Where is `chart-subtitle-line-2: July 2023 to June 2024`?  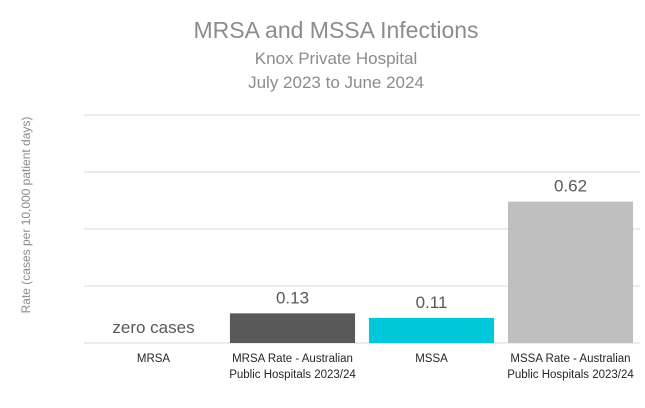 chart-subtitle-line-2: July 2023 to June 2024 is located at coordinates (336, 82).